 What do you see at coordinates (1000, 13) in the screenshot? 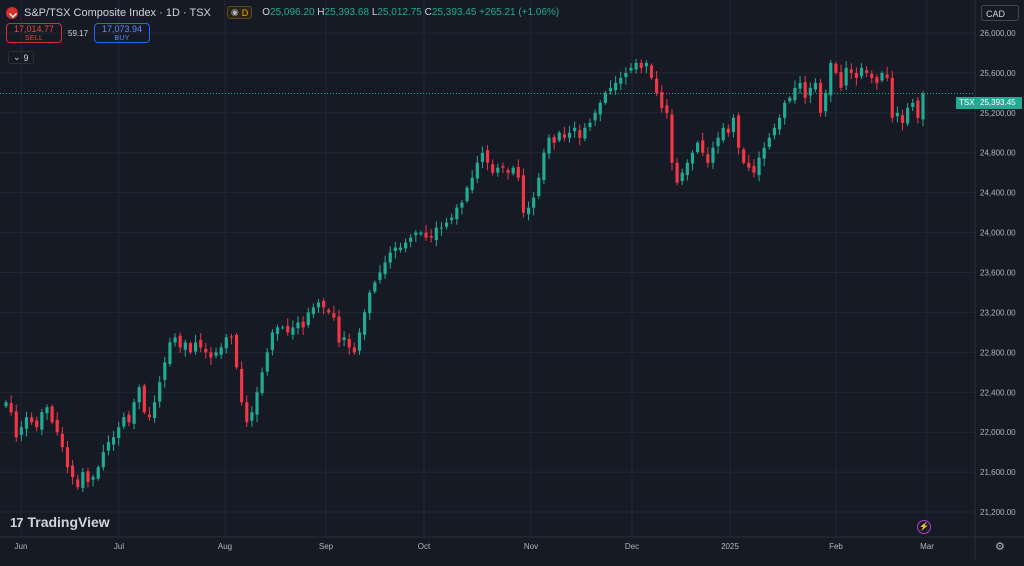
I see `currency-selector: CAD` at bounding box center [1000, 13].